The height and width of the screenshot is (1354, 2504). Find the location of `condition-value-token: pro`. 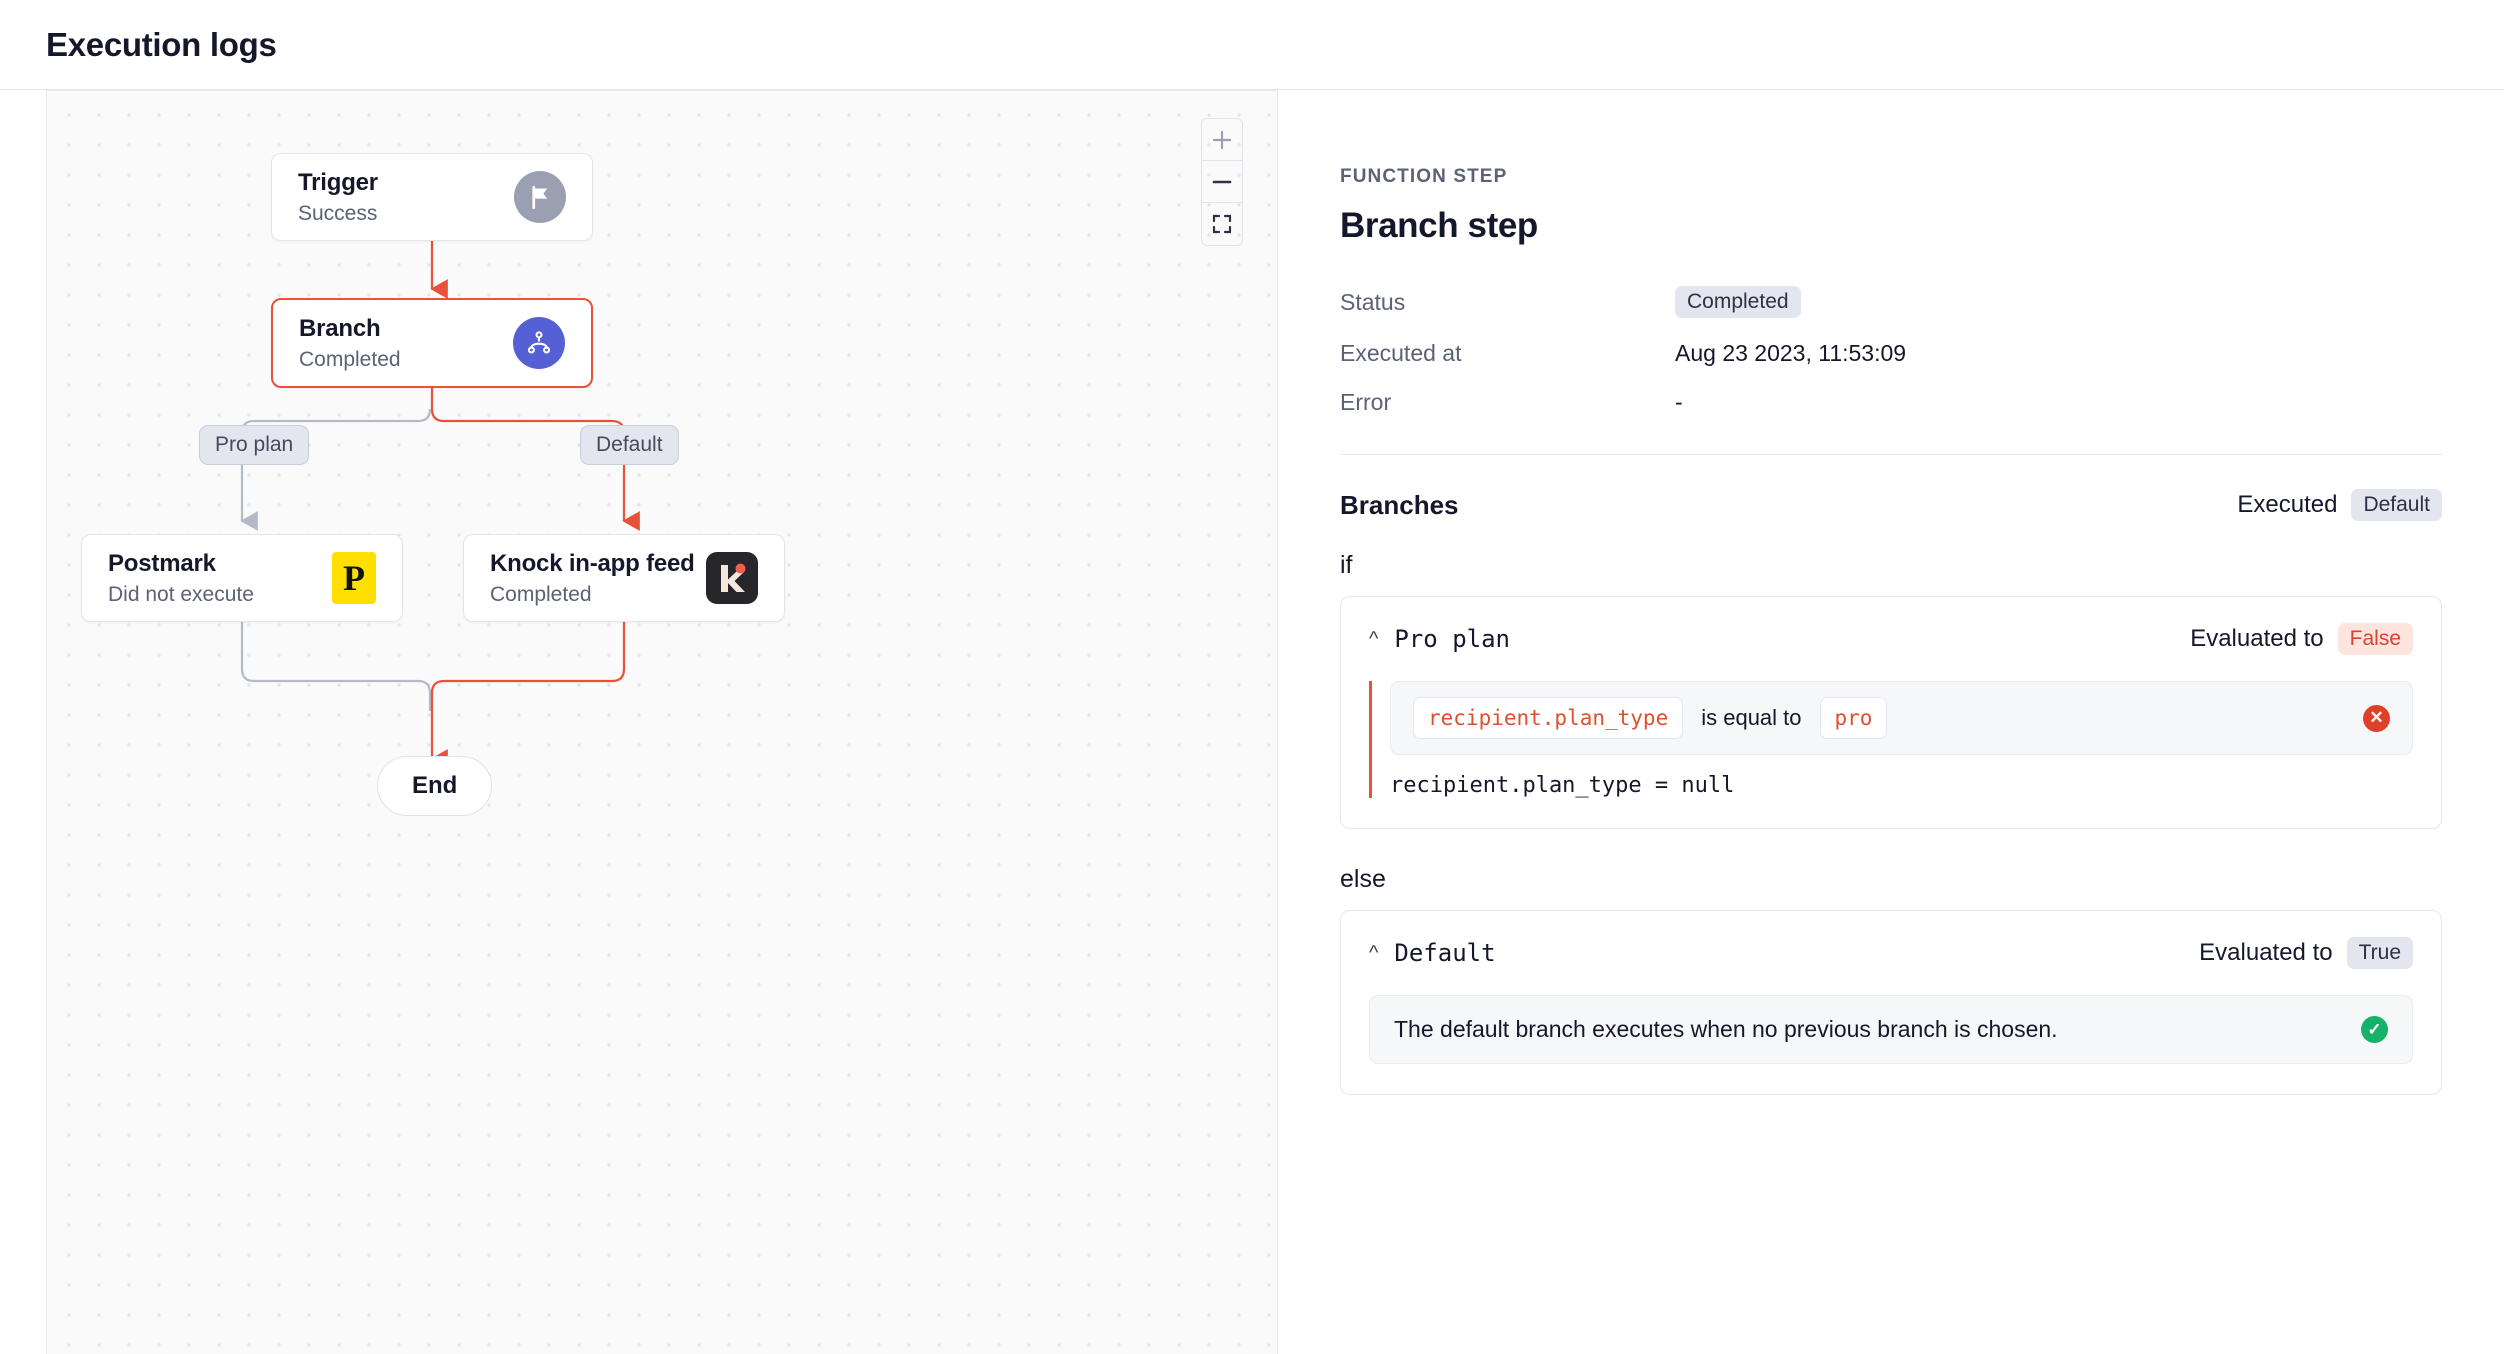

condition-value-token: pro is located at coordinates (1853, 718).